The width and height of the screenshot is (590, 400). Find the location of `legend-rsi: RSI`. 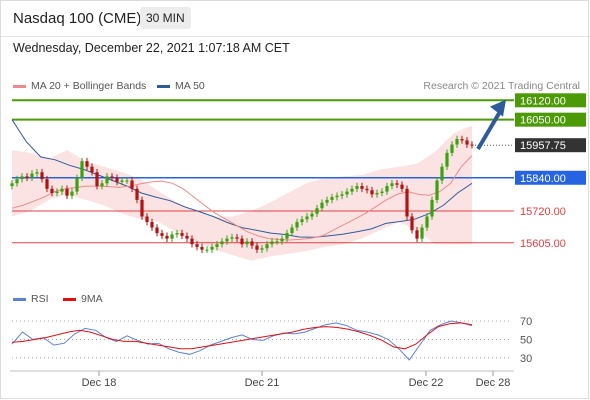

legend-rsi: RSI is located at coordinates (31, 299).